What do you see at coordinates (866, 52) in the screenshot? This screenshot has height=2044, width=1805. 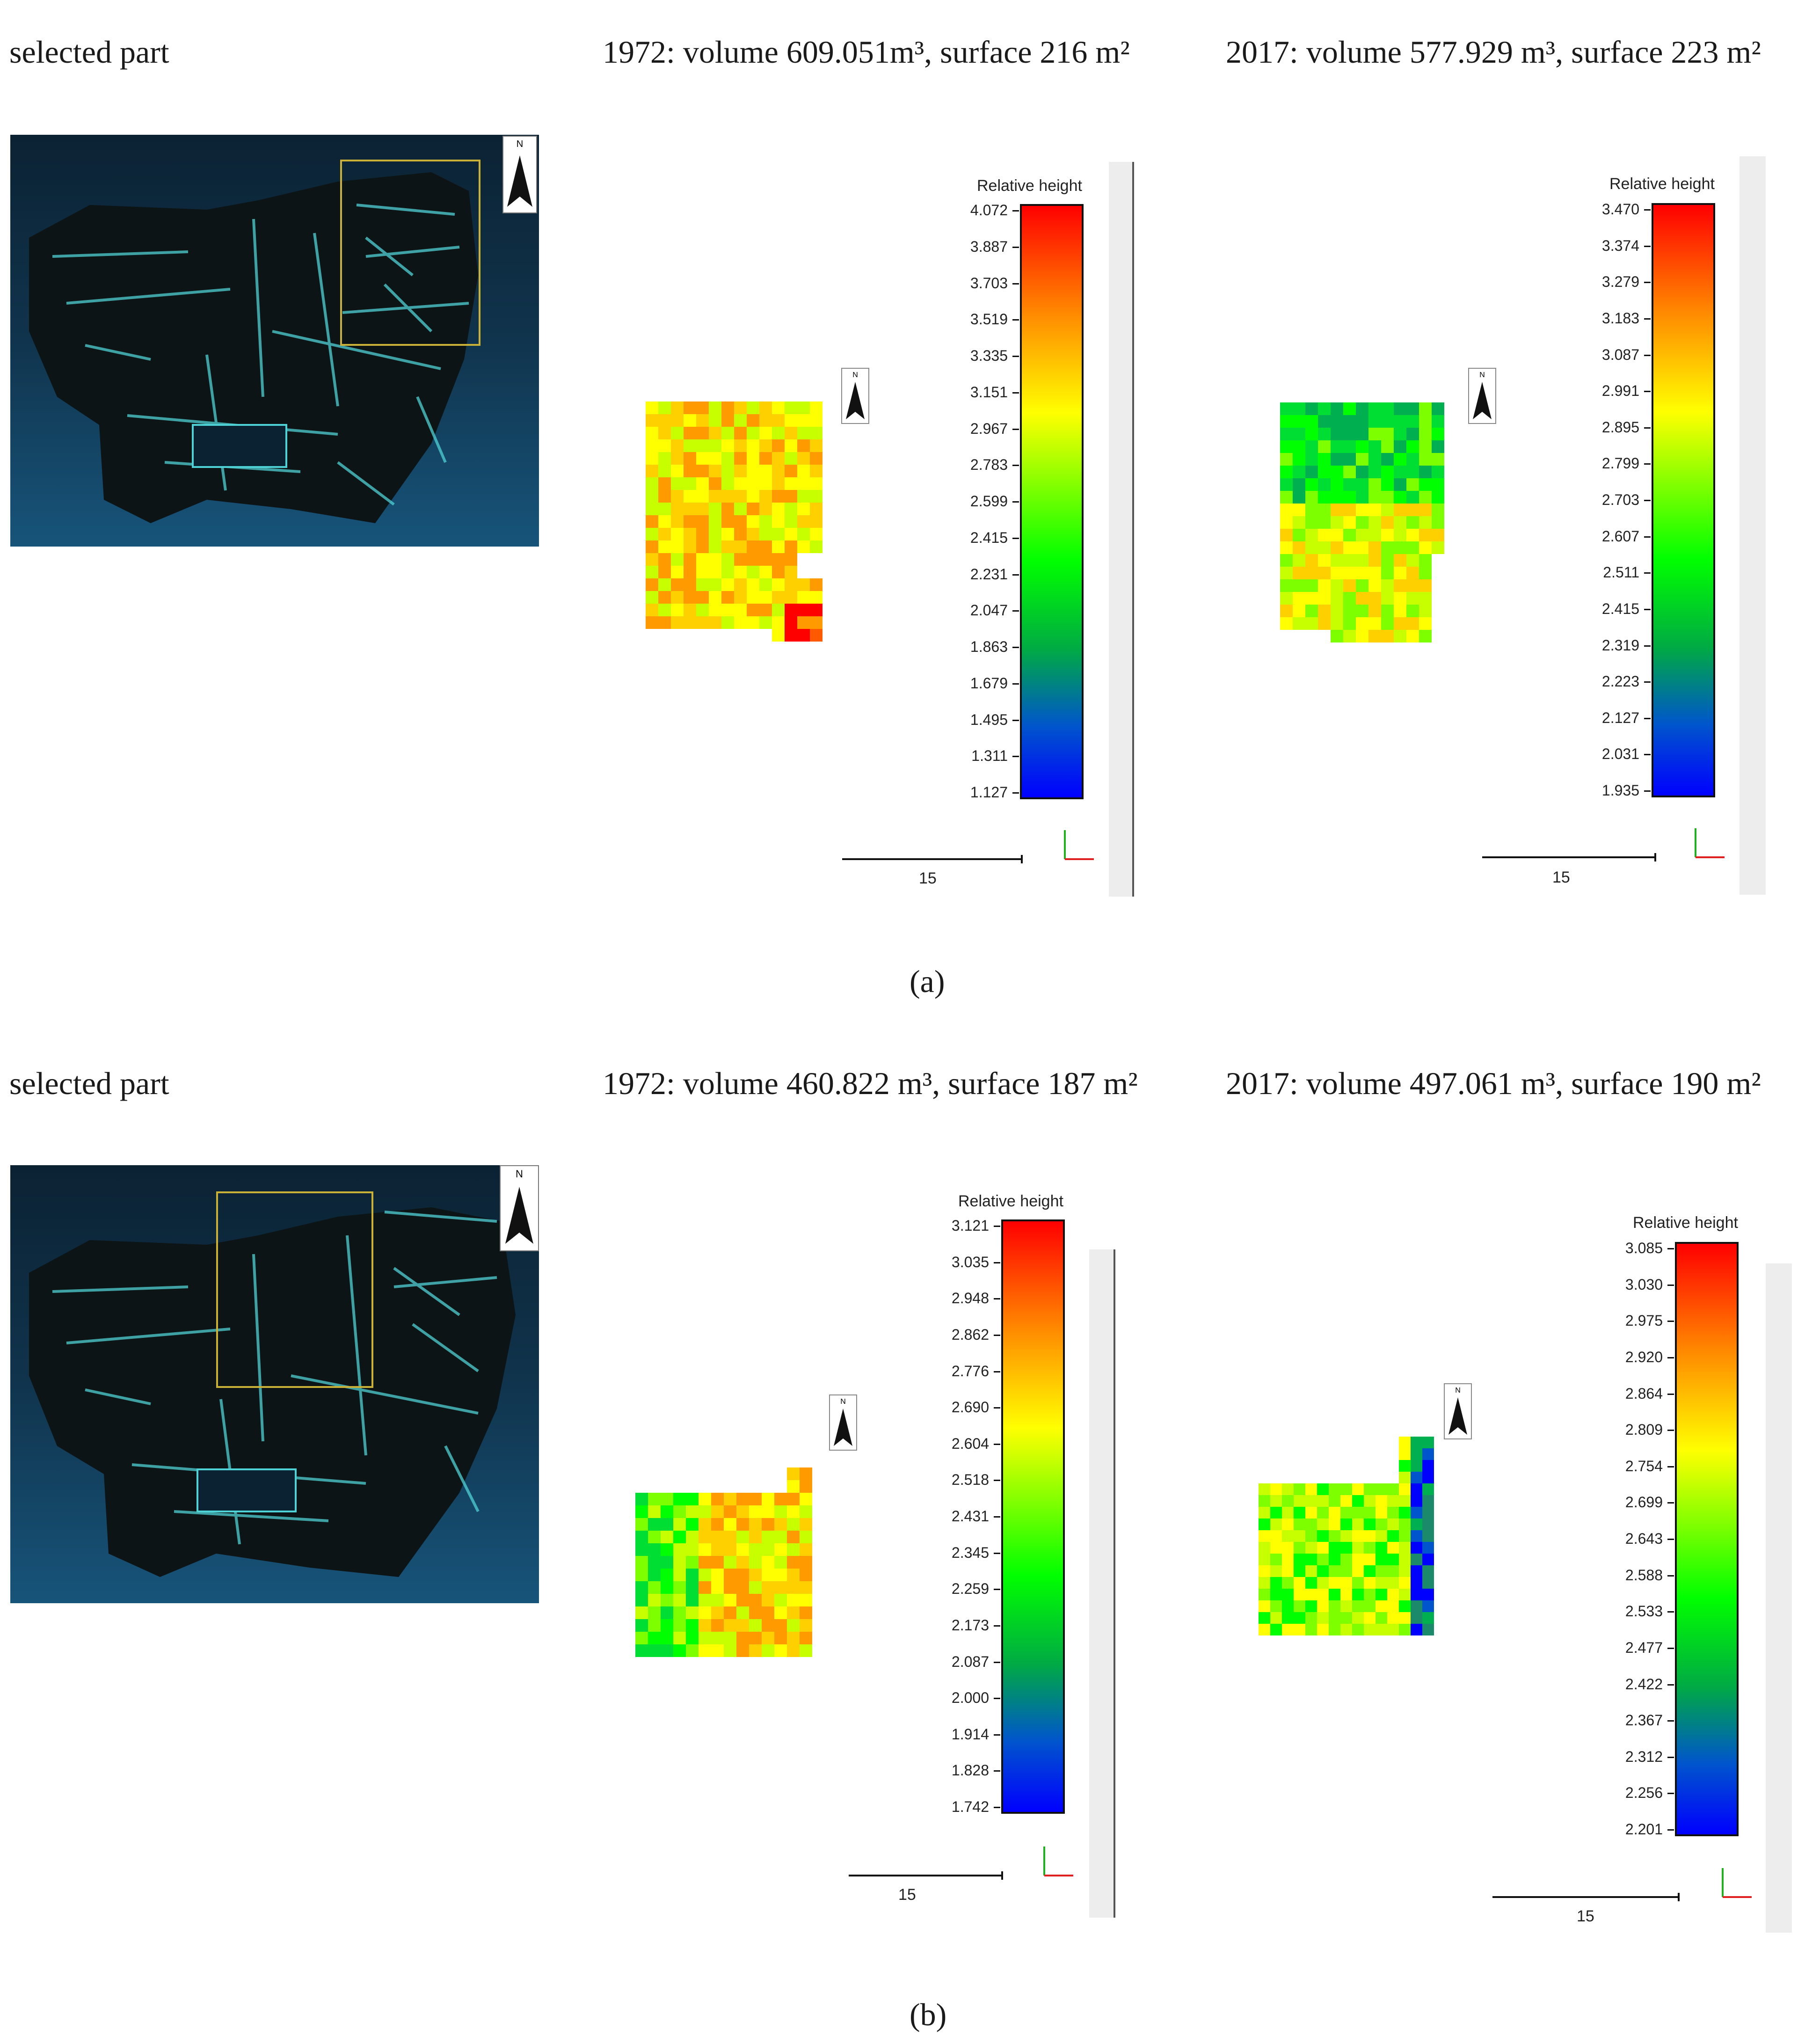 I see `title-1972-a: 1972: volume 609.051m³, surface 216 m²` at bounding box center [866, 52].